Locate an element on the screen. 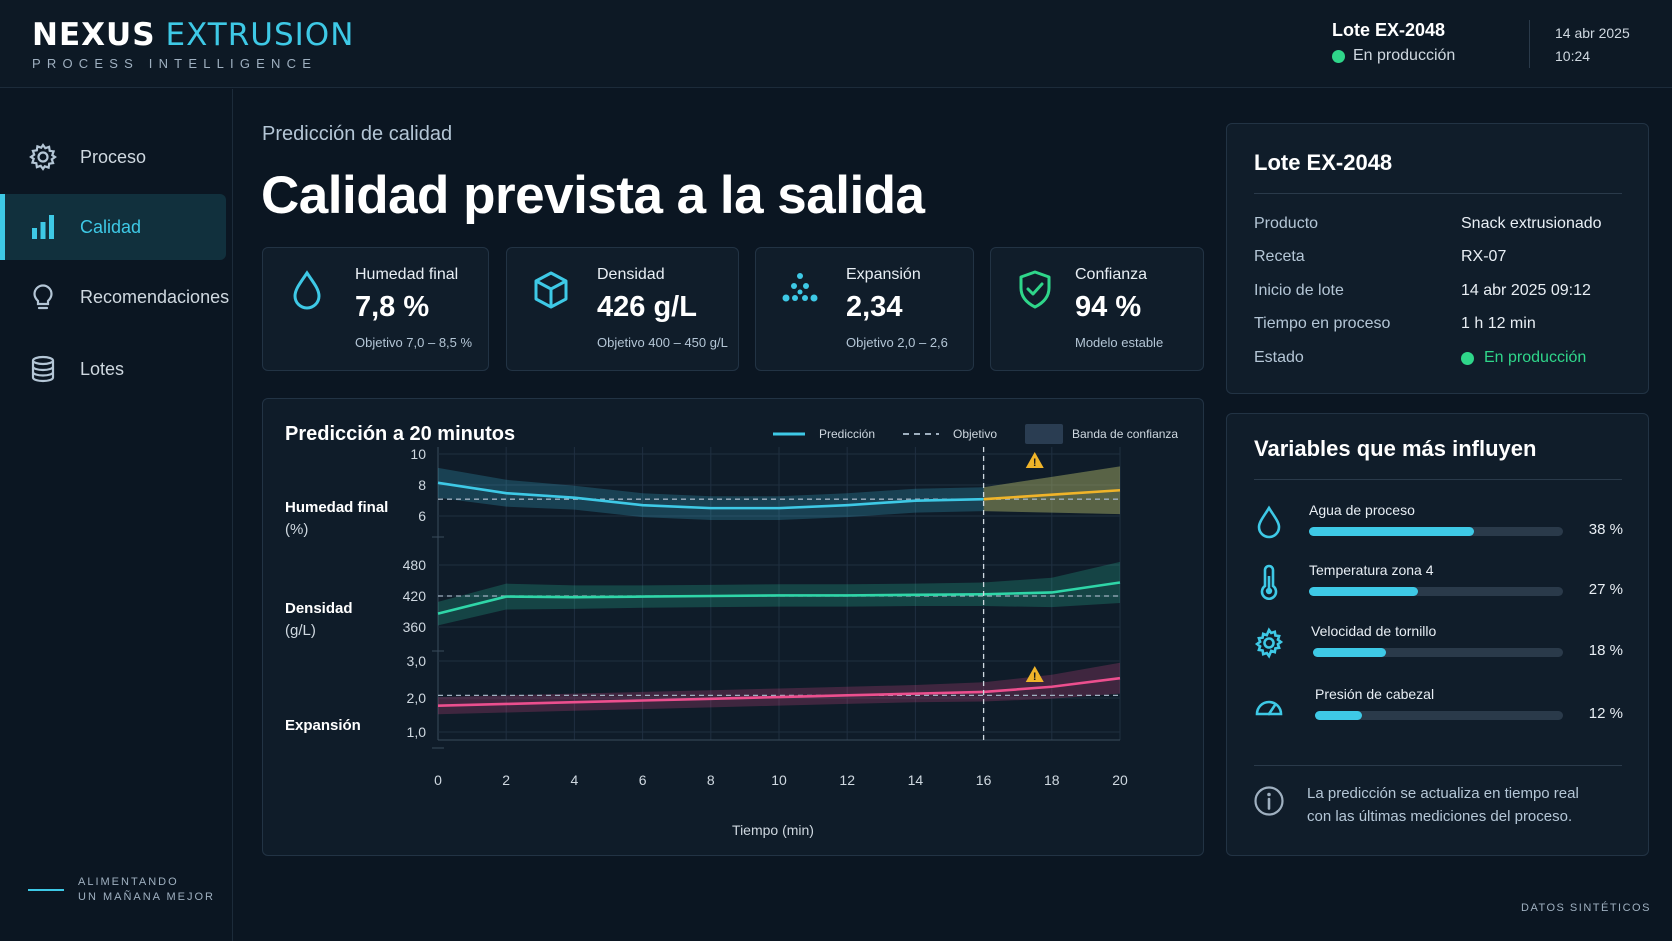 The height and width of the screenshot is (941, 1672). kpi-card-densidad: Densidad 426 g/L Objetivo 400 – 450 g/L is located at coordinates (622, 309).